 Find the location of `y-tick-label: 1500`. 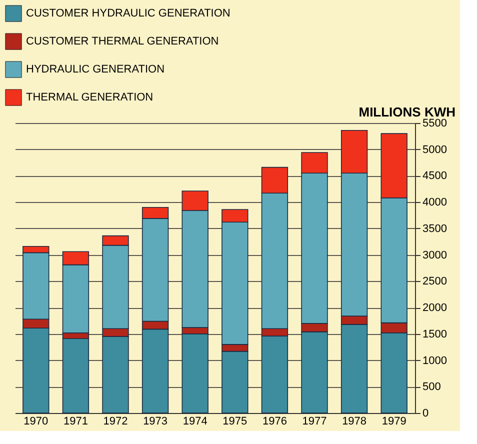

y-tick-label: 1500 is located at coordinates (434, 334).